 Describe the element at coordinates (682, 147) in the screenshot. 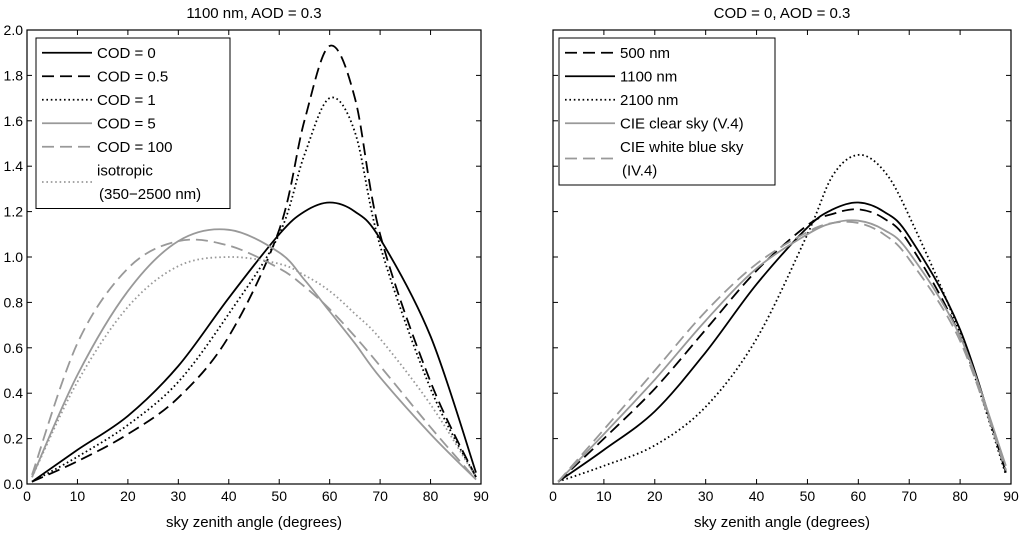

I see `legend-label: CIE white blue sky` at that location.